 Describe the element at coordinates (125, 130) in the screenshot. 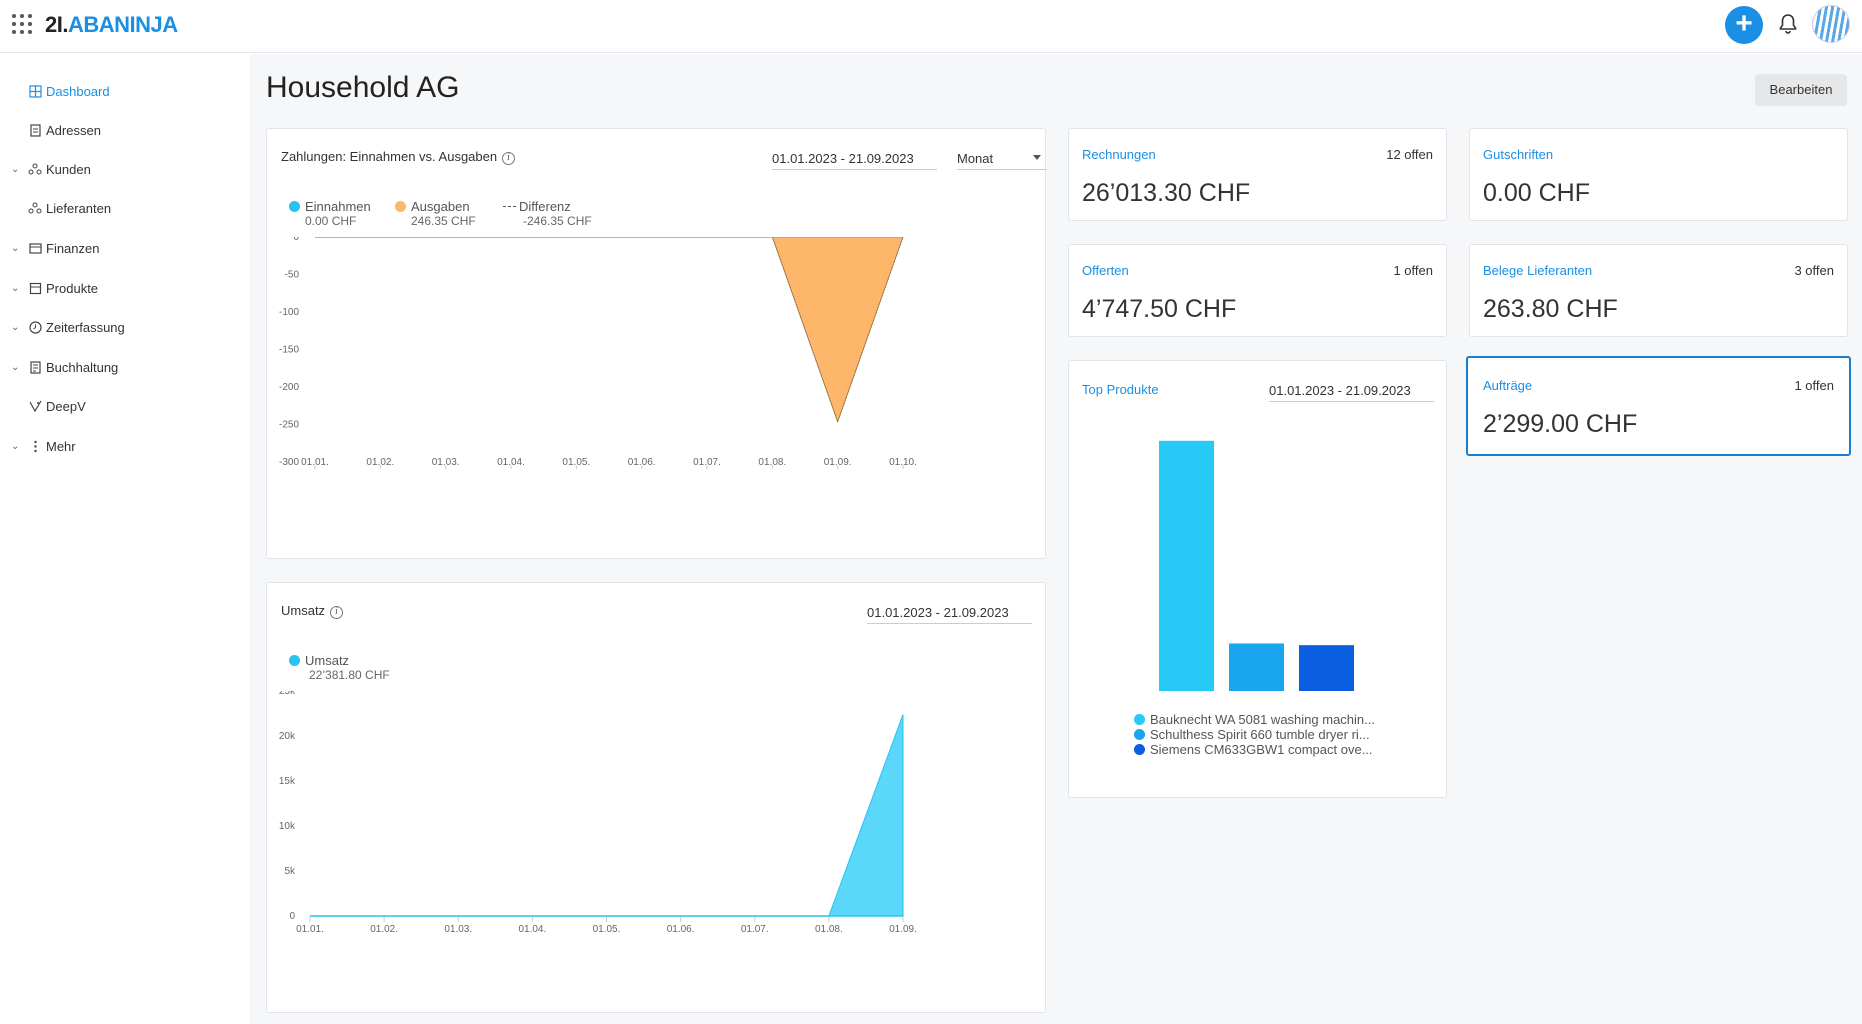

I see `sidebar-item-adressen: Adressen` at that location.